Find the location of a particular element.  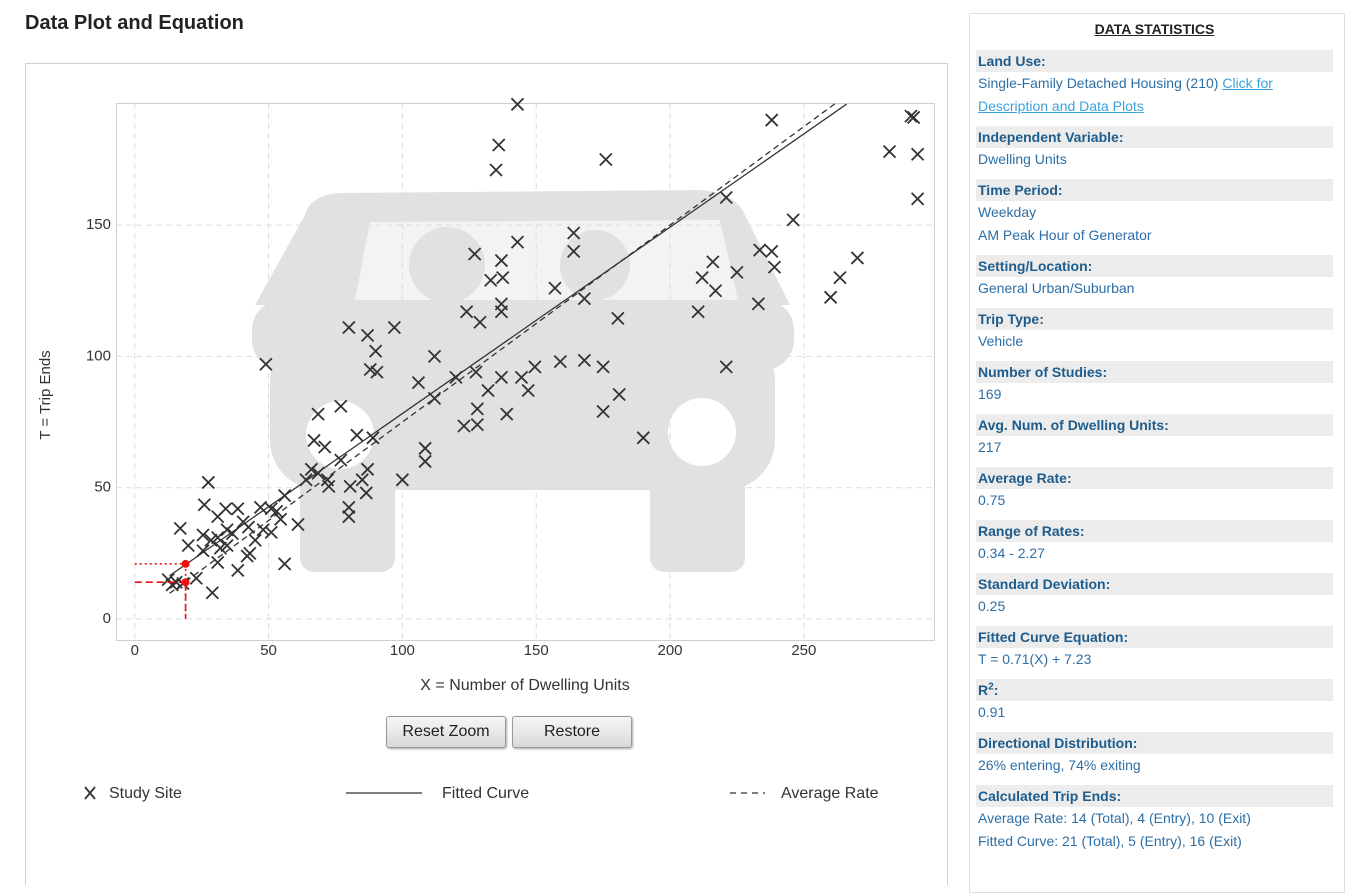

label-text: Directional Distribution: is located at coordinates (1058, 743).